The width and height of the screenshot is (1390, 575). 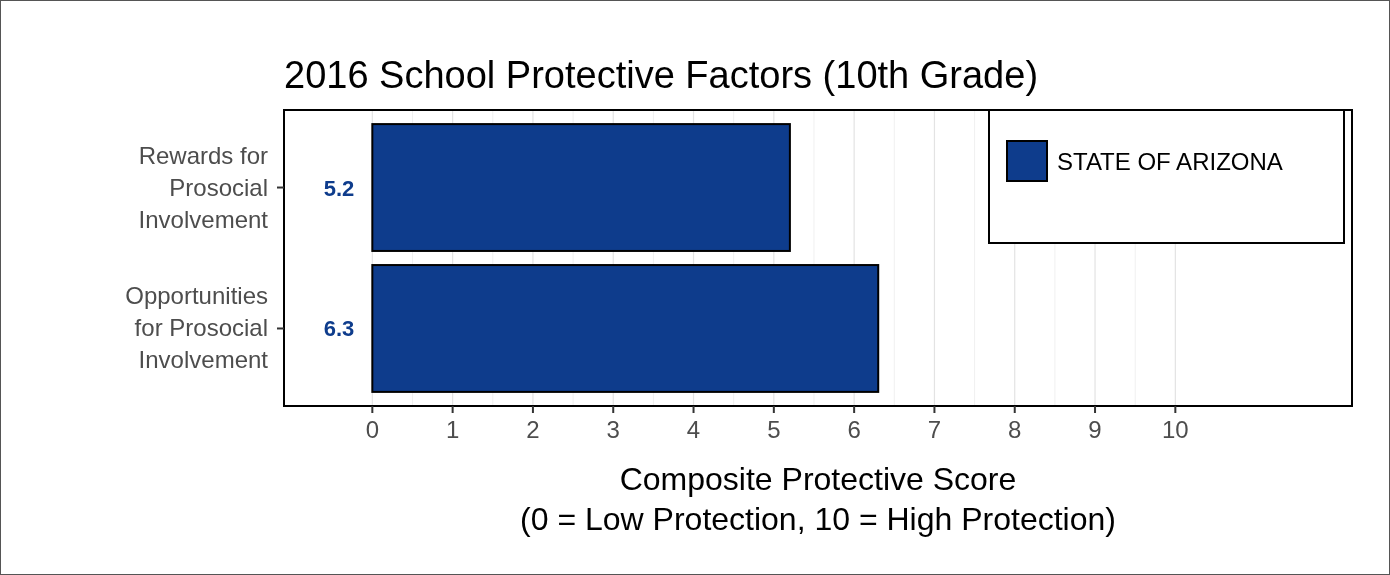 What do you see at coordinates (1170, 161) in the screenshot?
I see `legend-label: STATE OF ARIZONA` at bounding box center [1170, 161].